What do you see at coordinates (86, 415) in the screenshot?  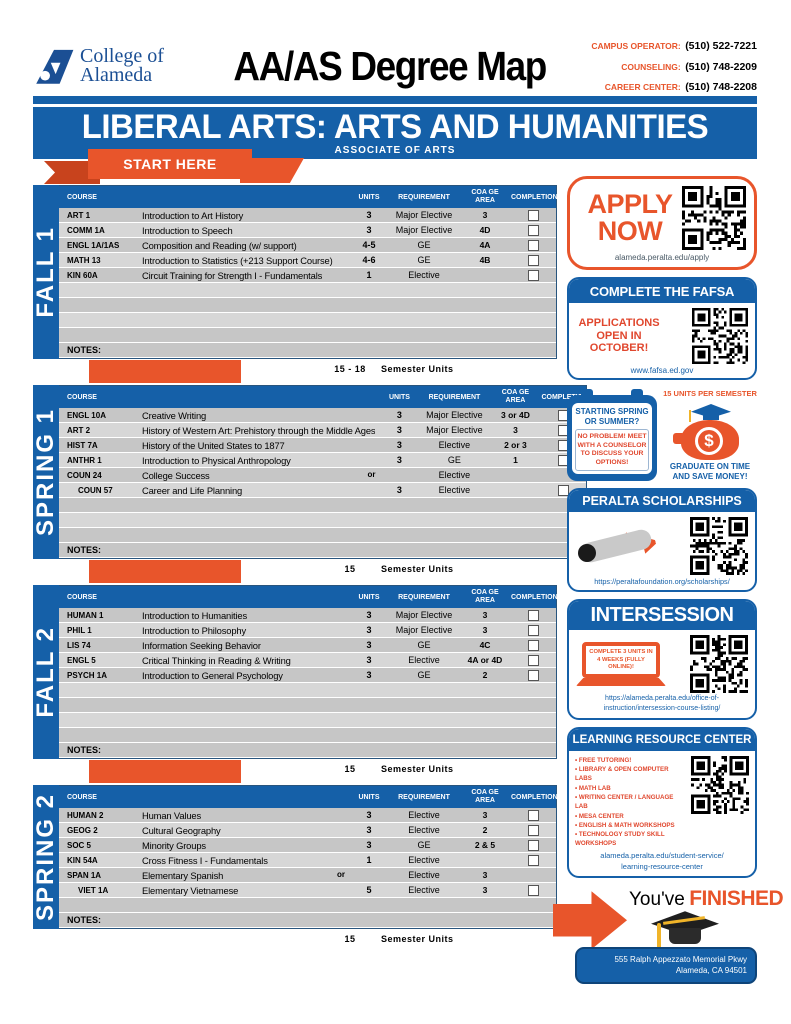 I see `course-code: ENGL 10A` at bounding box center [86, 415].